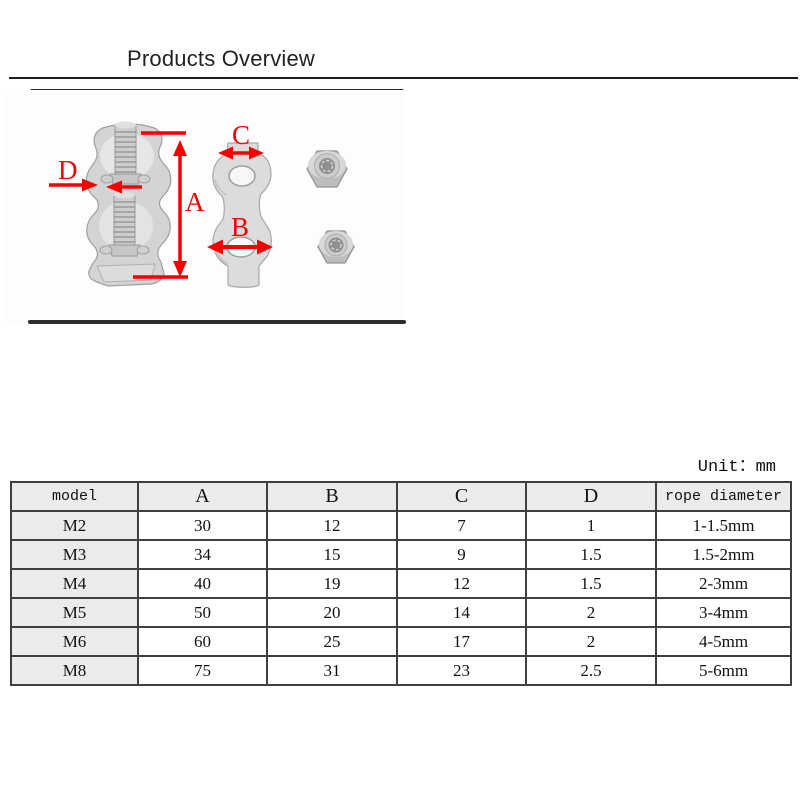 The width and height of the screenshot is (800, 800). Describe the element at coordinates (74, 496) in the screenshot. I see `col-header-model: model` at that location.